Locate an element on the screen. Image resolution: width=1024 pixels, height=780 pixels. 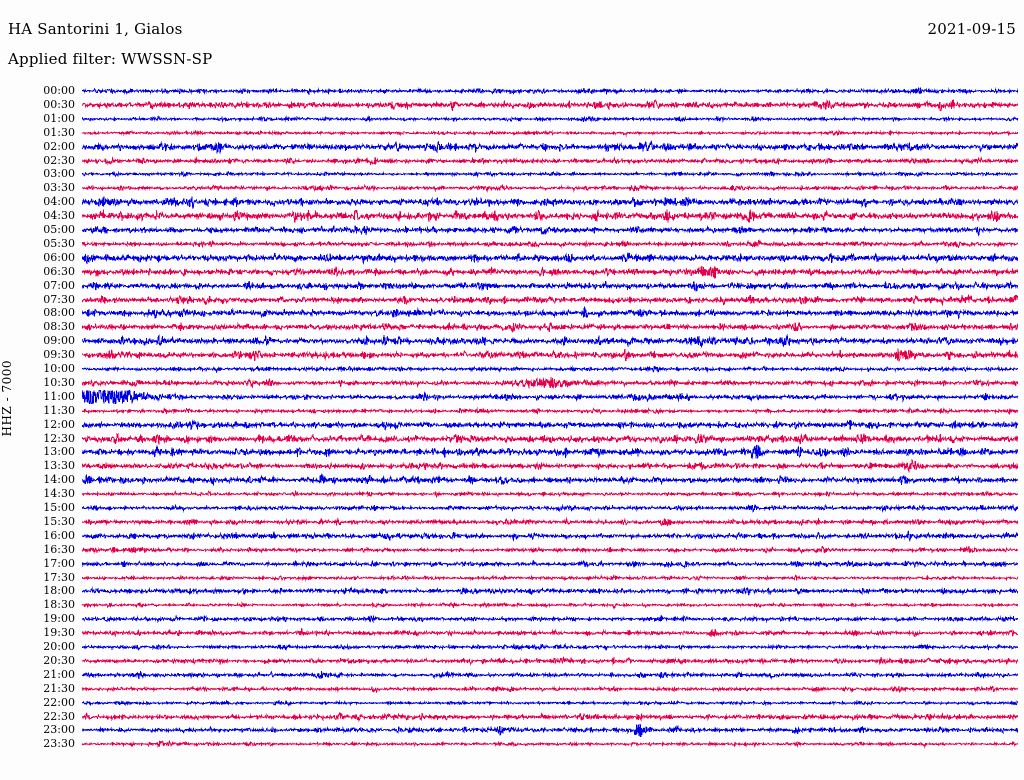
trace-row: 10:00 is located at coordinates (512, 369).